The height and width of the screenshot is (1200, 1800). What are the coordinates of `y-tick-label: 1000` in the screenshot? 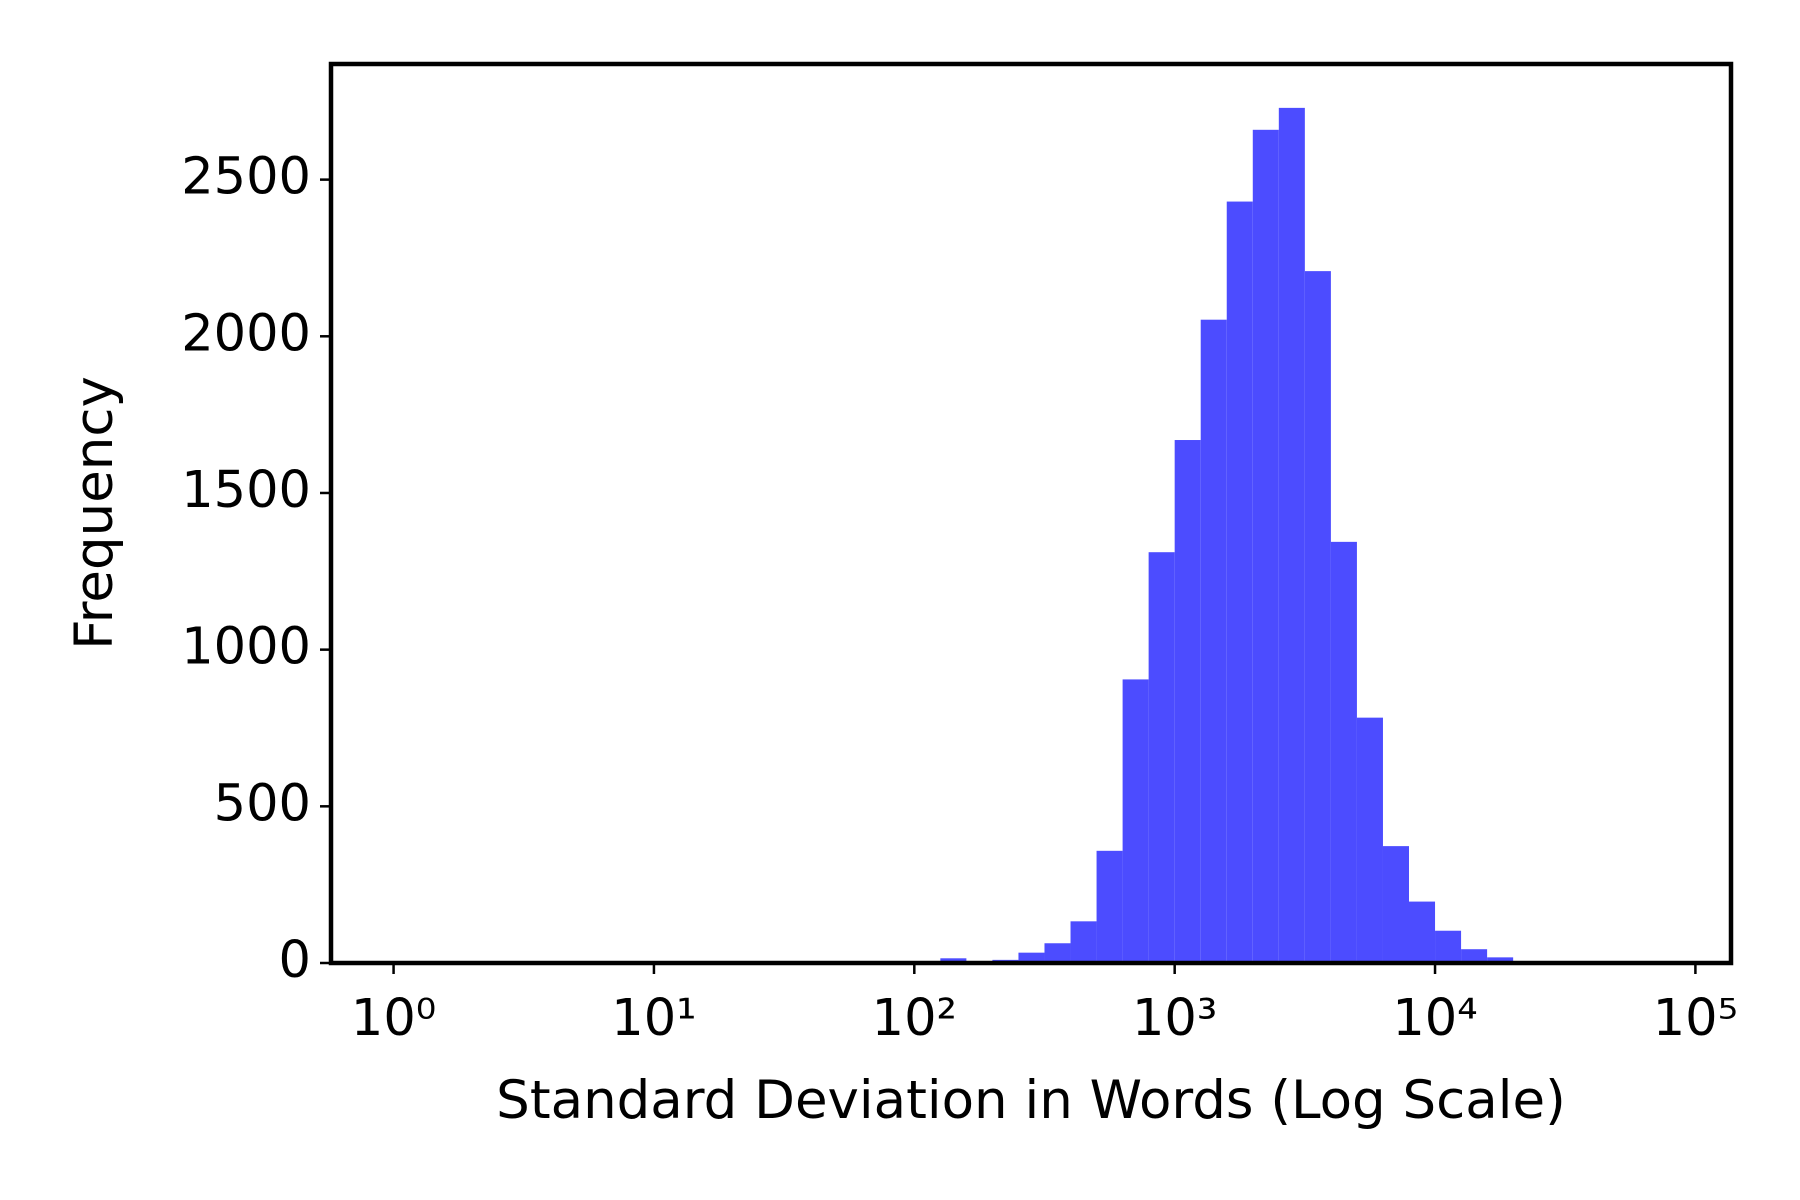 It's located at (246, 647).